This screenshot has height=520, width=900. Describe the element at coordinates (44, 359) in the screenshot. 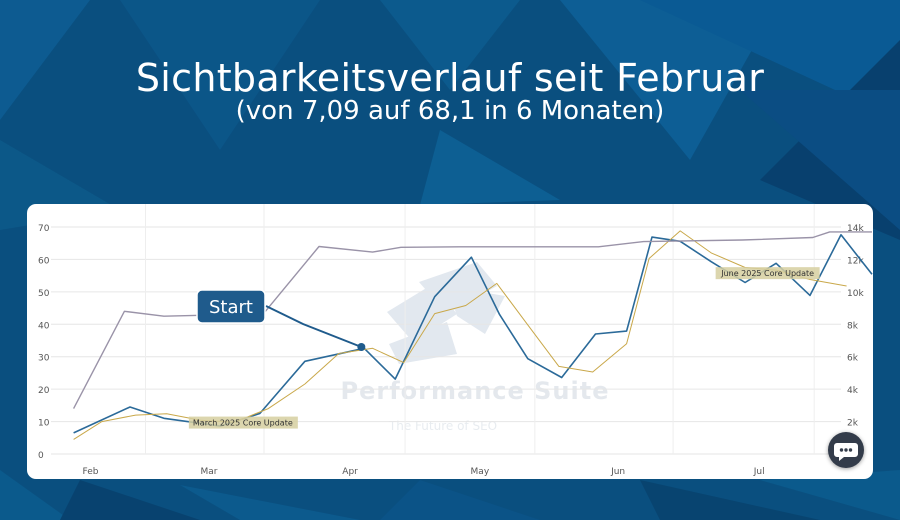

I see `y-left-tick-label: 30` at that location.